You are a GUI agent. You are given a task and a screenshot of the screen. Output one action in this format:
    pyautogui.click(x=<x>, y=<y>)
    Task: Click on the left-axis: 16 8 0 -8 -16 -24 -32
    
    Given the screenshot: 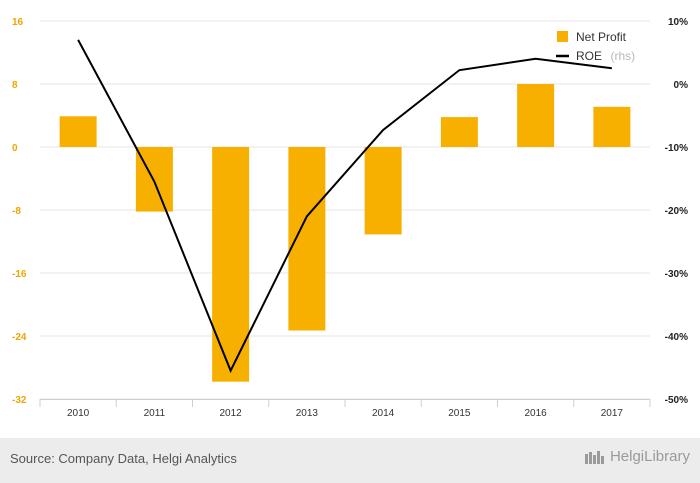 What is the action you would take?
    pyautogui.click(x=19, y=211)
    